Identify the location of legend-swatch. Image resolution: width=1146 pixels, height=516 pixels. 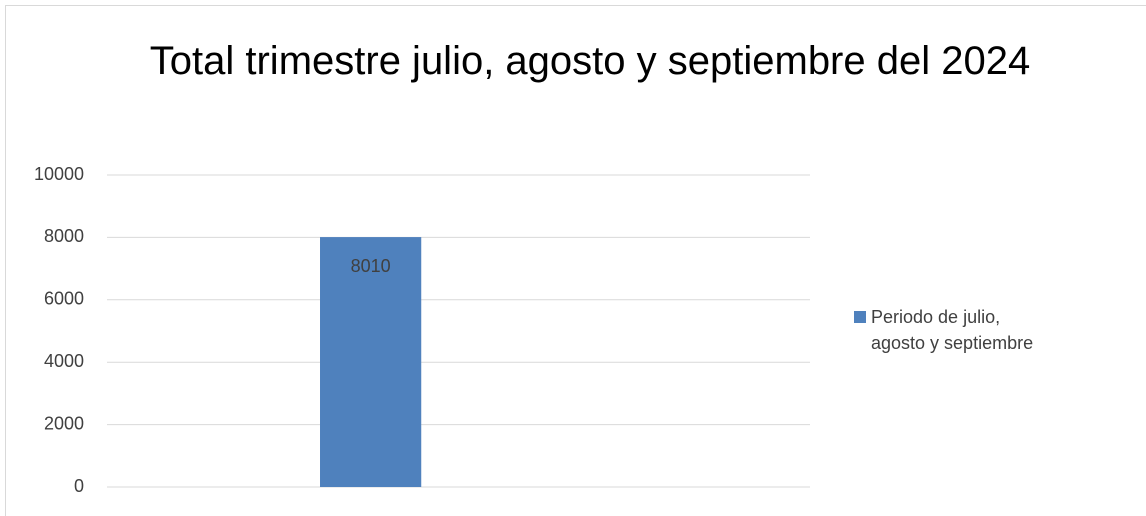
(860, 317).